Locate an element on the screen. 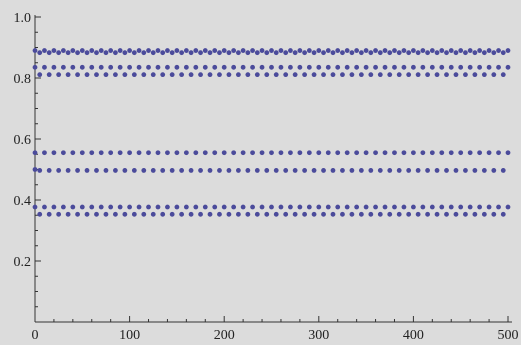  x-tick-label: 400 is located at coordinates (413, 335).